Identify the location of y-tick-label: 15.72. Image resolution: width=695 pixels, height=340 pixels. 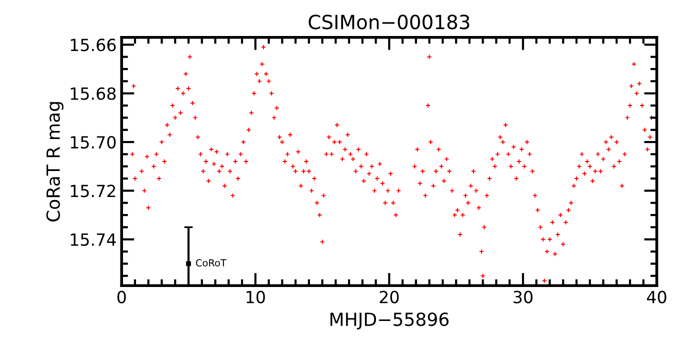
(93, 191).